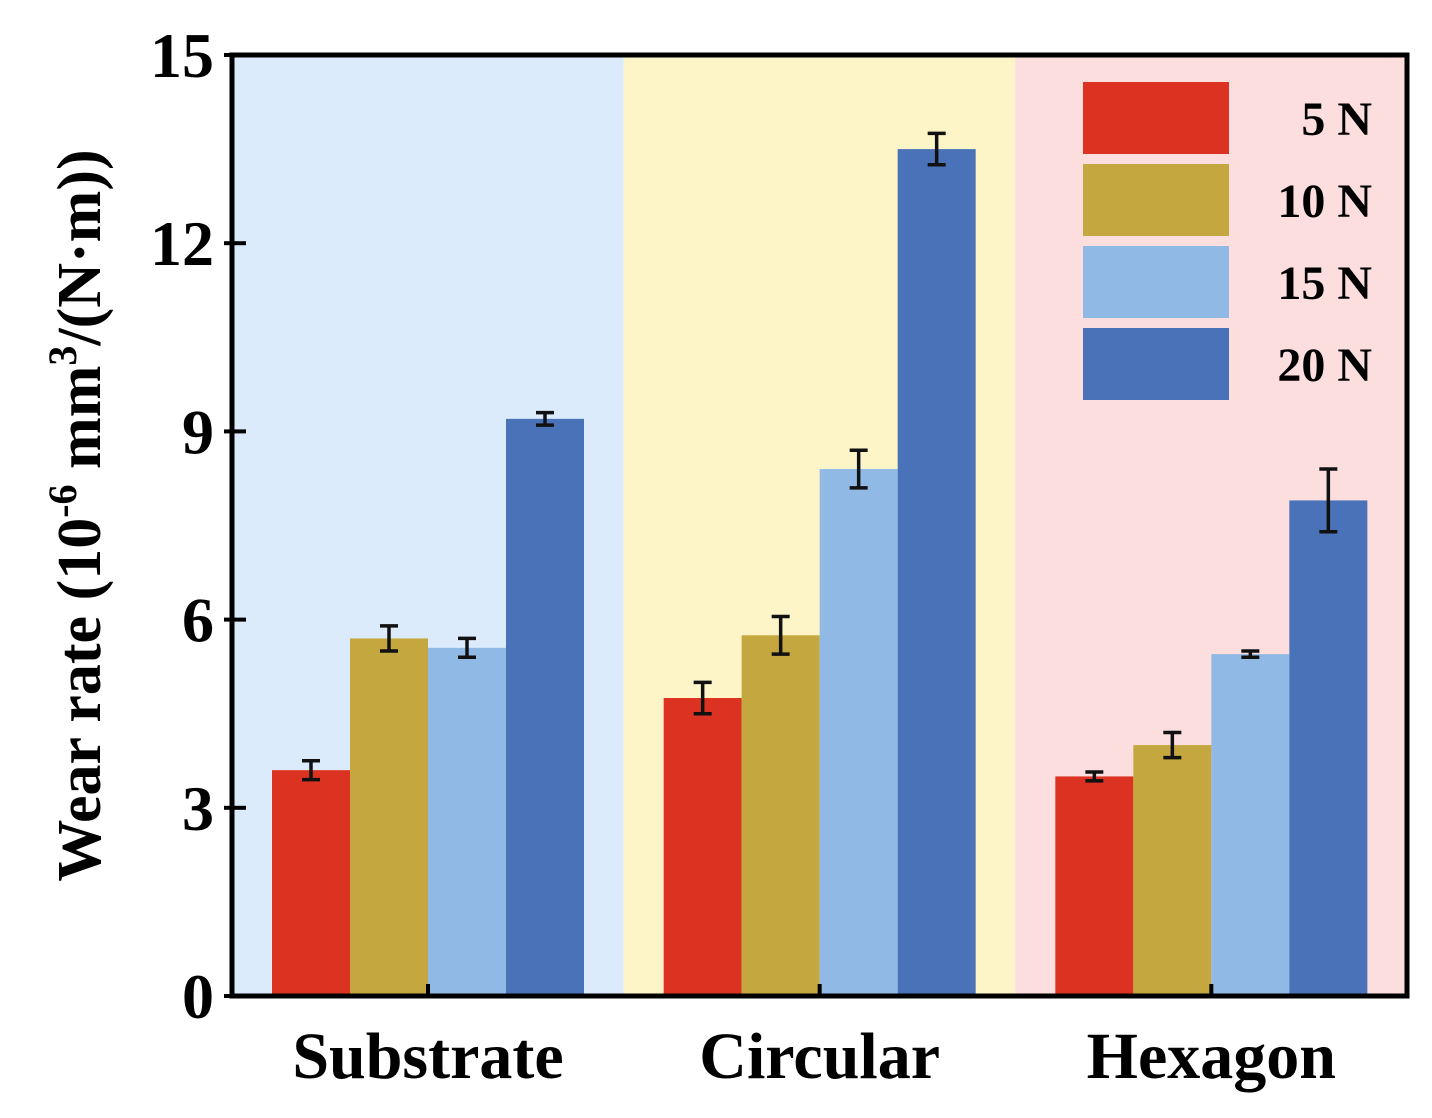 This screenshot has width=1432, height=1118. I want to click on legend: 5 N 10 N 15 N 20 N, so click(1227, 241).